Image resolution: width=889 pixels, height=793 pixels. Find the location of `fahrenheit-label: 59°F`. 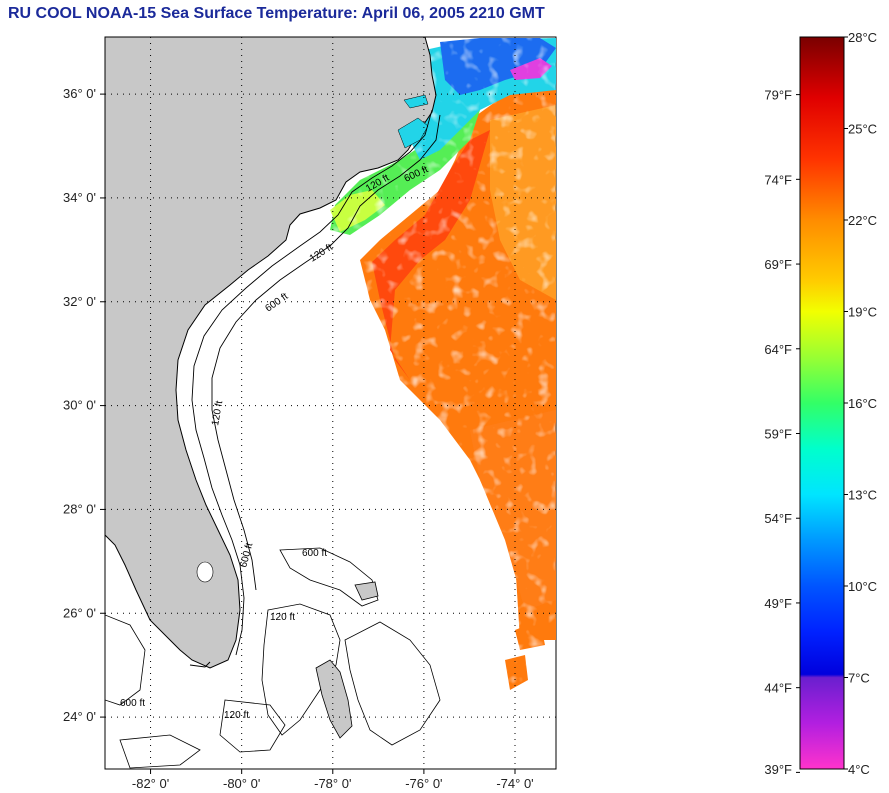

fahrenheit-label: 59°F is located at coordinates (778, 434).